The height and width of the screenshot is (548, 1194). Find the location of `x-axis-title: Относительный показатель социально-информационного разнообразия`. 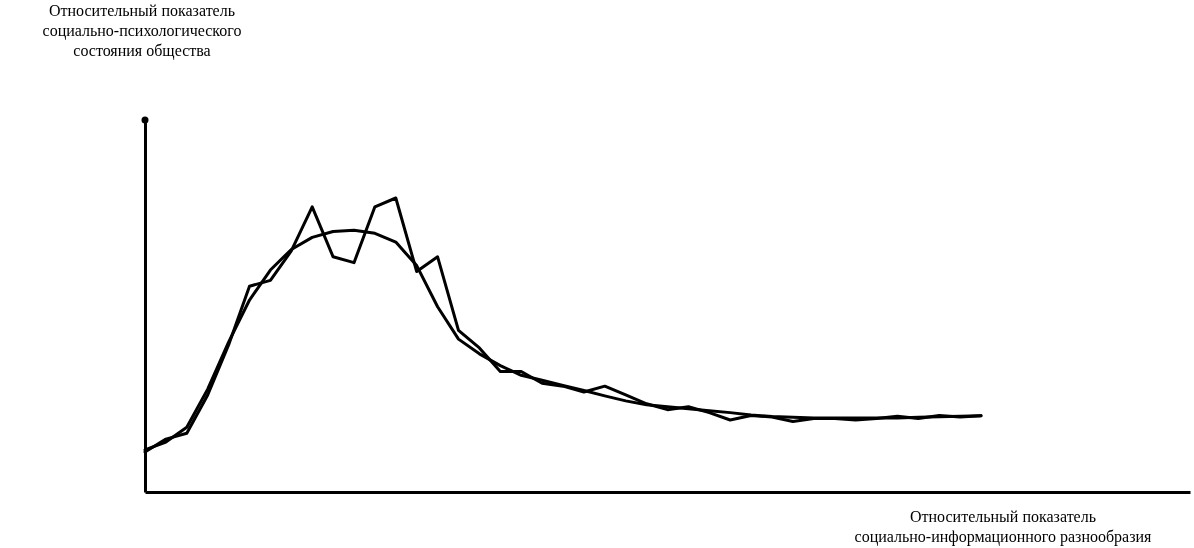

x-axis-title: Относительный показатель социально-информационного разнообразия is located at coordinates (1003, 527).